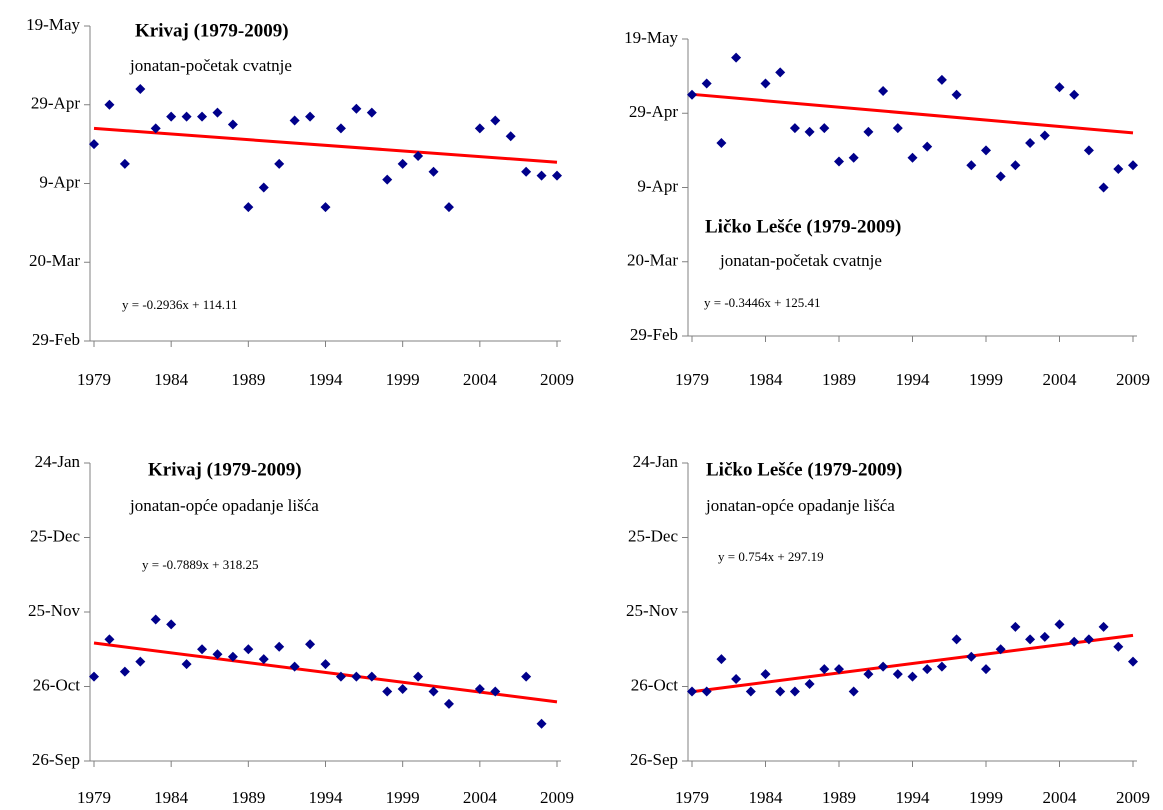  Describe the element at coordinates (248, 797) in the screenshot. I see `x-tick-label: 1989` at that location.